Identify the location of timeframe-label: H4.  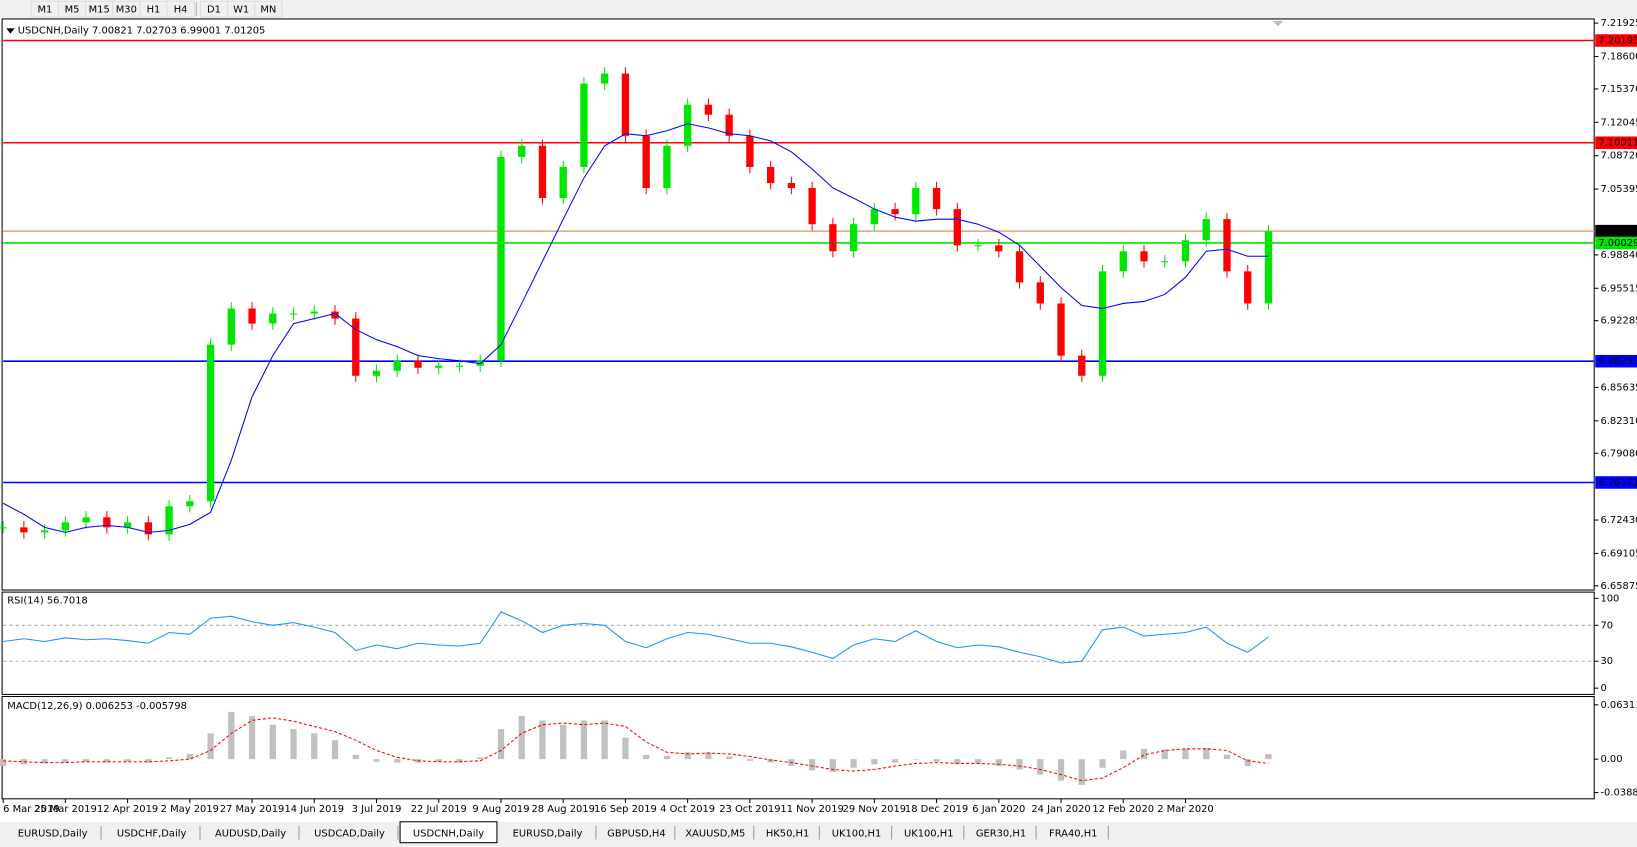
(181, 10).